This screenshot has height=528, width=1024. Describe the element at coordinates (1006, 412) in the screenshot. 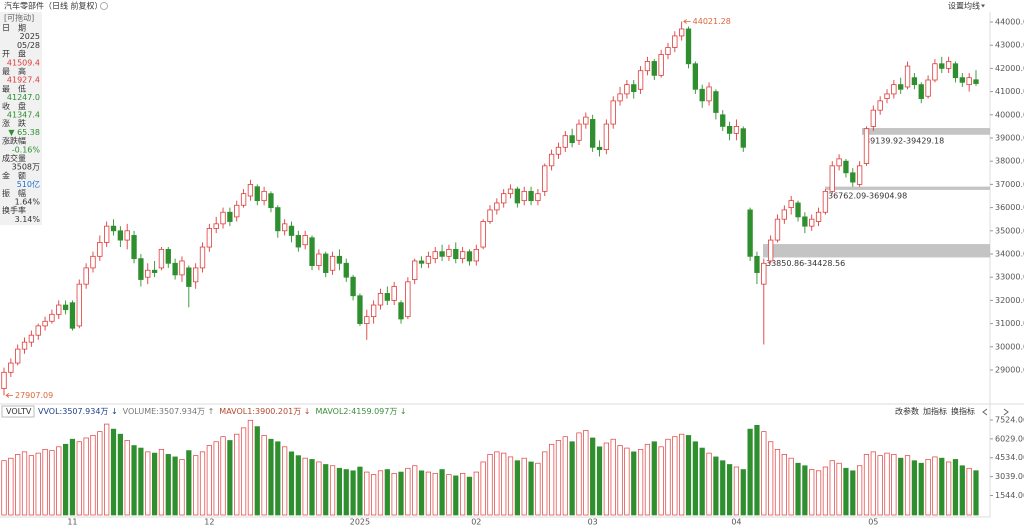

I see `next-button` at that location.